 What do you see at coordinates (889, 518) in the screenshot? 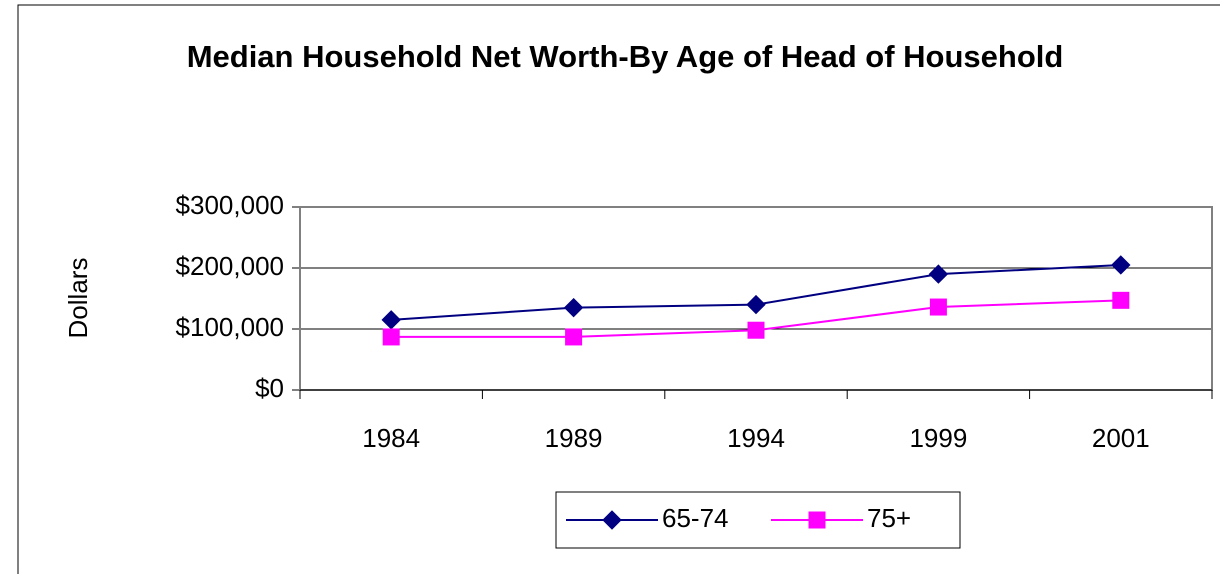
I see `legend-label: 75+` at bounding box center [889, 518].